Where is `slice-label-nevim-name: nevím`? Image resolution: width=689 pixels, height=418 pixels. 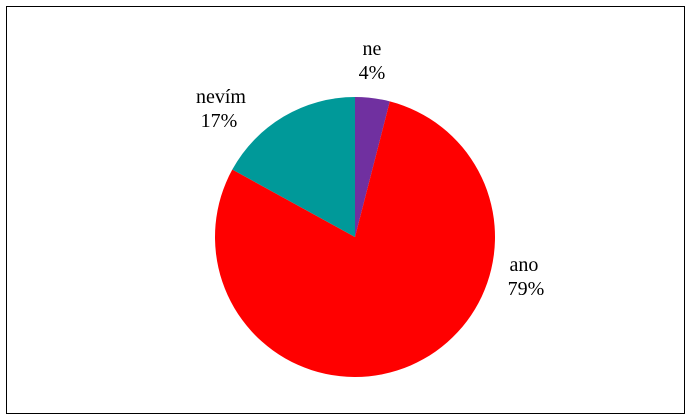
slice-label-nevim-name: nevím is located at coordinates (221, 97).